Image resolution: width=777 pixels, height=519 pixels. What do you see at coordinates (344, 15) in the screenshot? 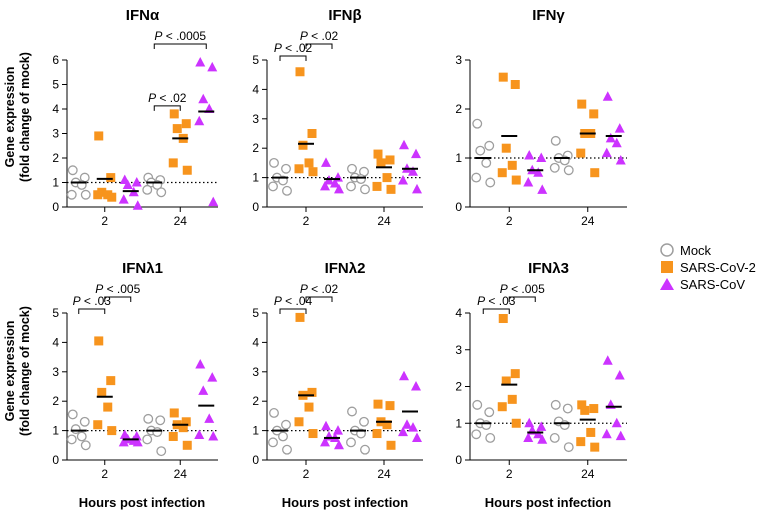
I see `panel-title: IFNβ` at bounding box center [344, 15].